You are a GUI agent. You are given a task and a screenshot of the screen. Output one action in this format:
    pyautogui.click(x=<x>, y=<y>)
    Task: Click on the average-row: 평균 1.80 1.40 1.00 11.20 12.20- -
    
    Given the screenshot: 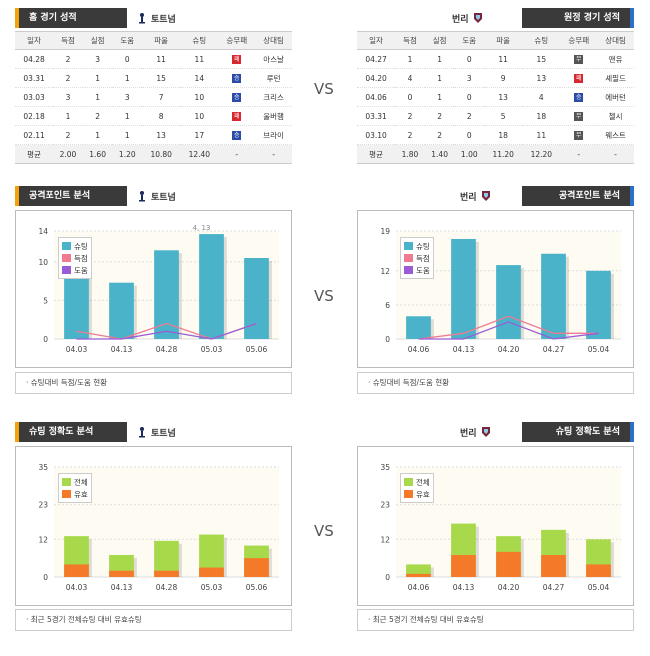 What is the action you would take?
    pyautogui.click(x=495, y=154)
    